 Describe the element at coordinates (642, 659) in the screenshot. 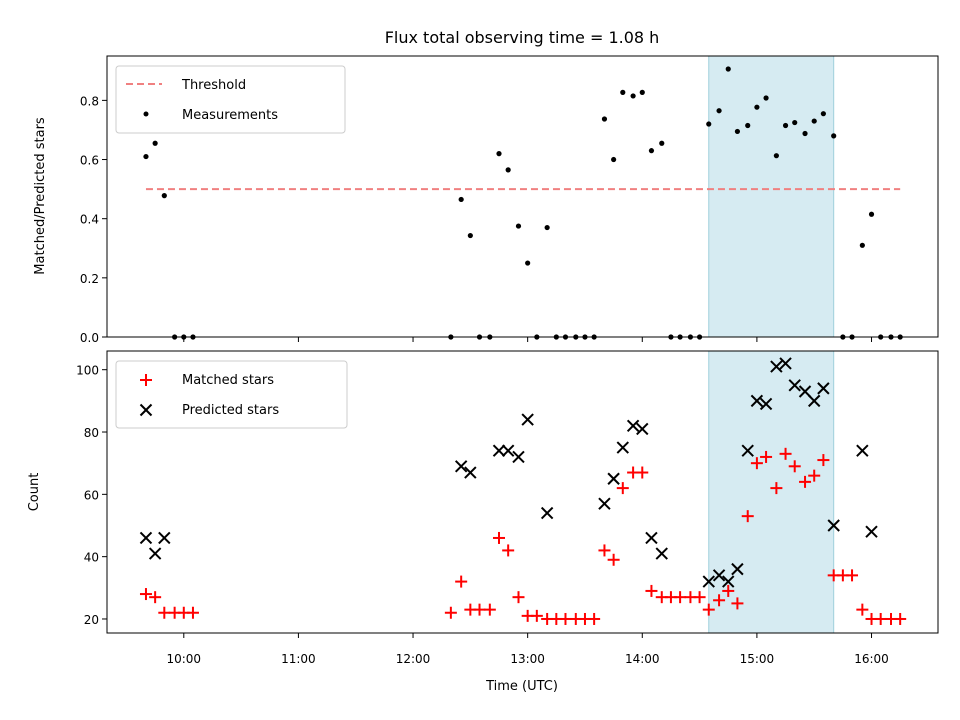

I see `bottom-xtick-label: 14:00` at that location.